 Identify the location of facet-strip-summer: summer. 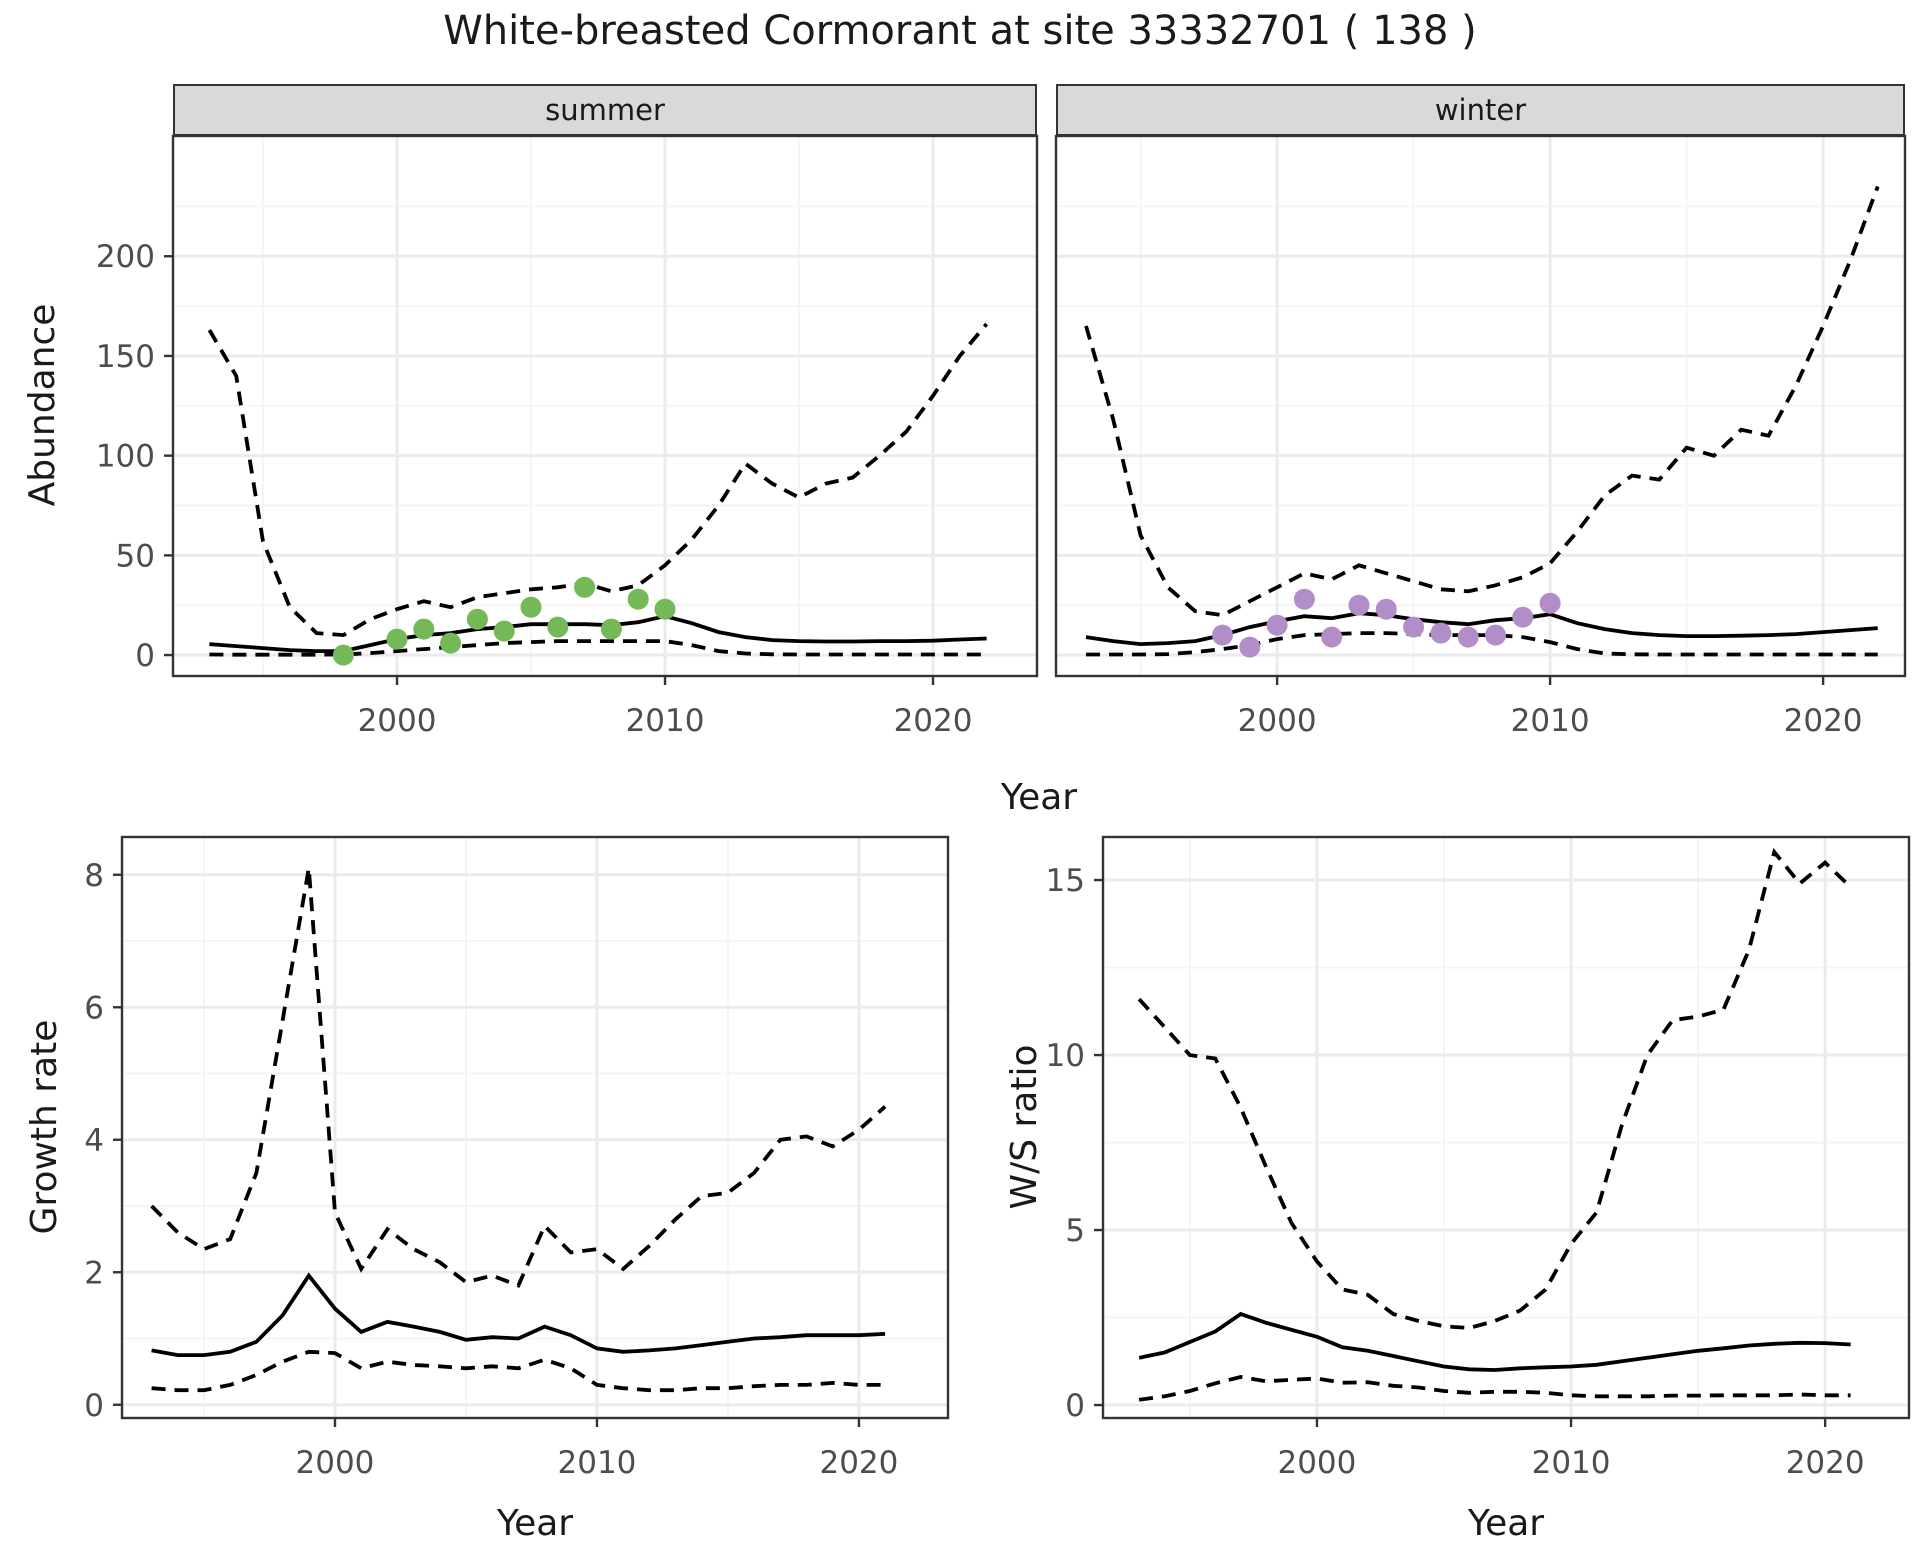
(605, 110).